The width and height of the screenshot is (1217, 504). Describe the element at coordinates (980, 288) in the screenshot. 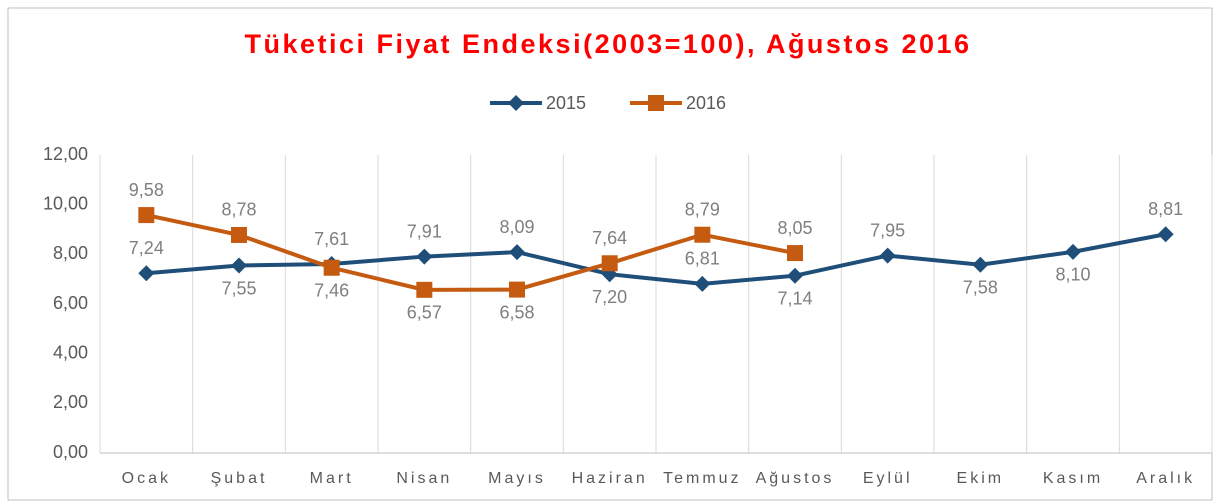

I see `data-label: 7,58` at that location.